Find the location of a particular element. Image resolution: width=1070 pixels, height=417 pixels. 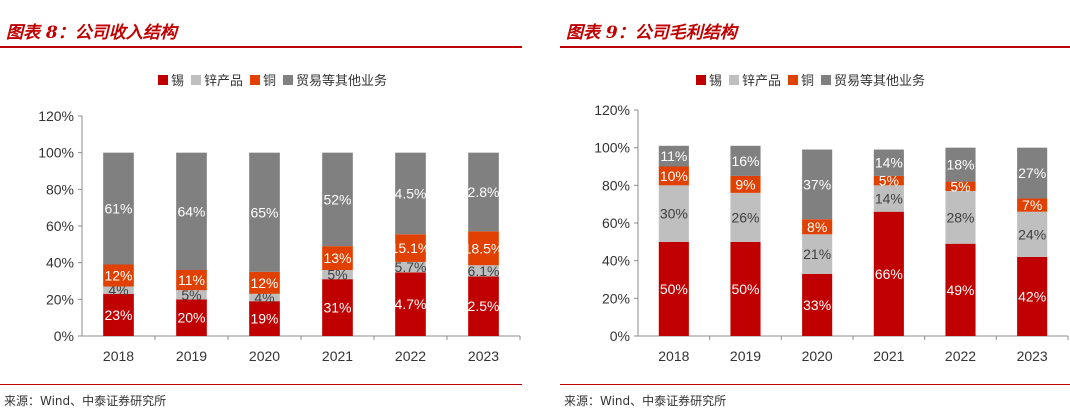

legend-item: 贸易等其他业务 is located at coordinates (873, 79).